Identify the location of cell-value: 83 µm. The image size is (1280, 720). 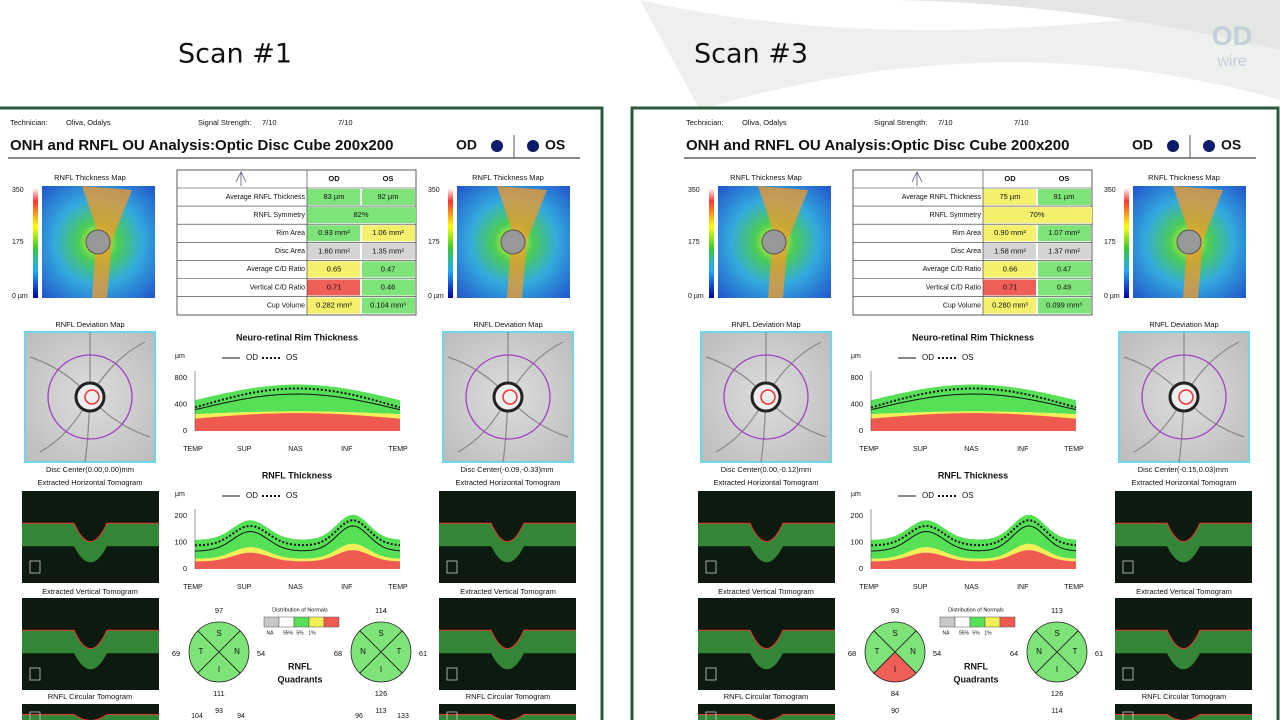
(334, 196).